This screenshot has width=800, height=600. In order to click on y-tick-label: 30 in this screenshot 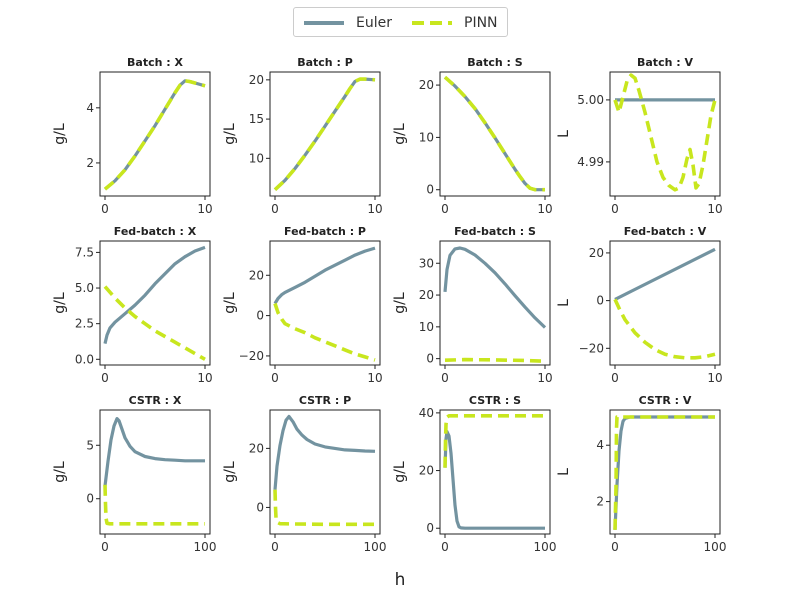, I will do `click(426, 263)`.